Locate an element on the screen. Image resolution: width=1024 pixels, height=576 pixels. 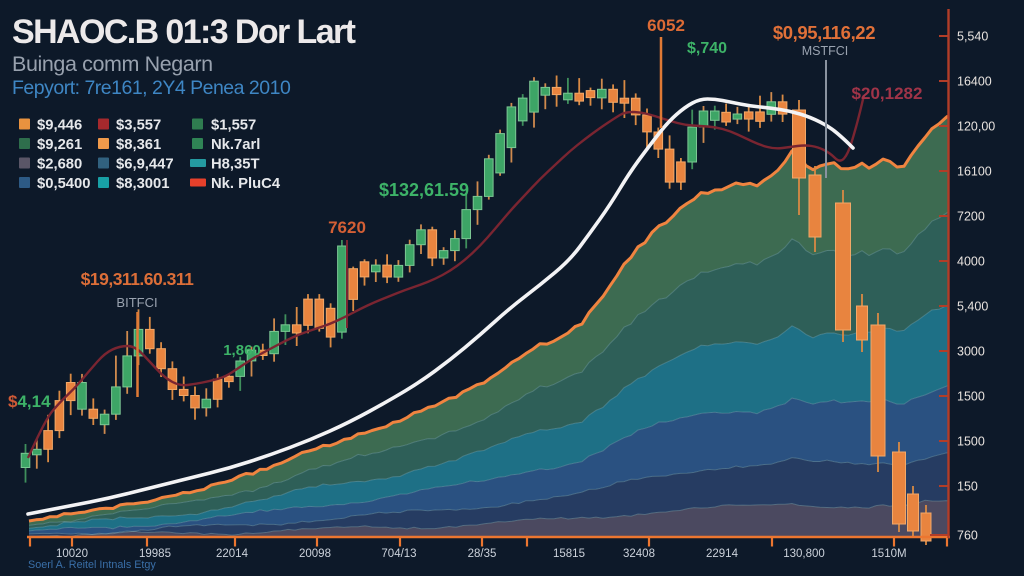
svg-text: 120,00 is located at coordinates (976, 127).